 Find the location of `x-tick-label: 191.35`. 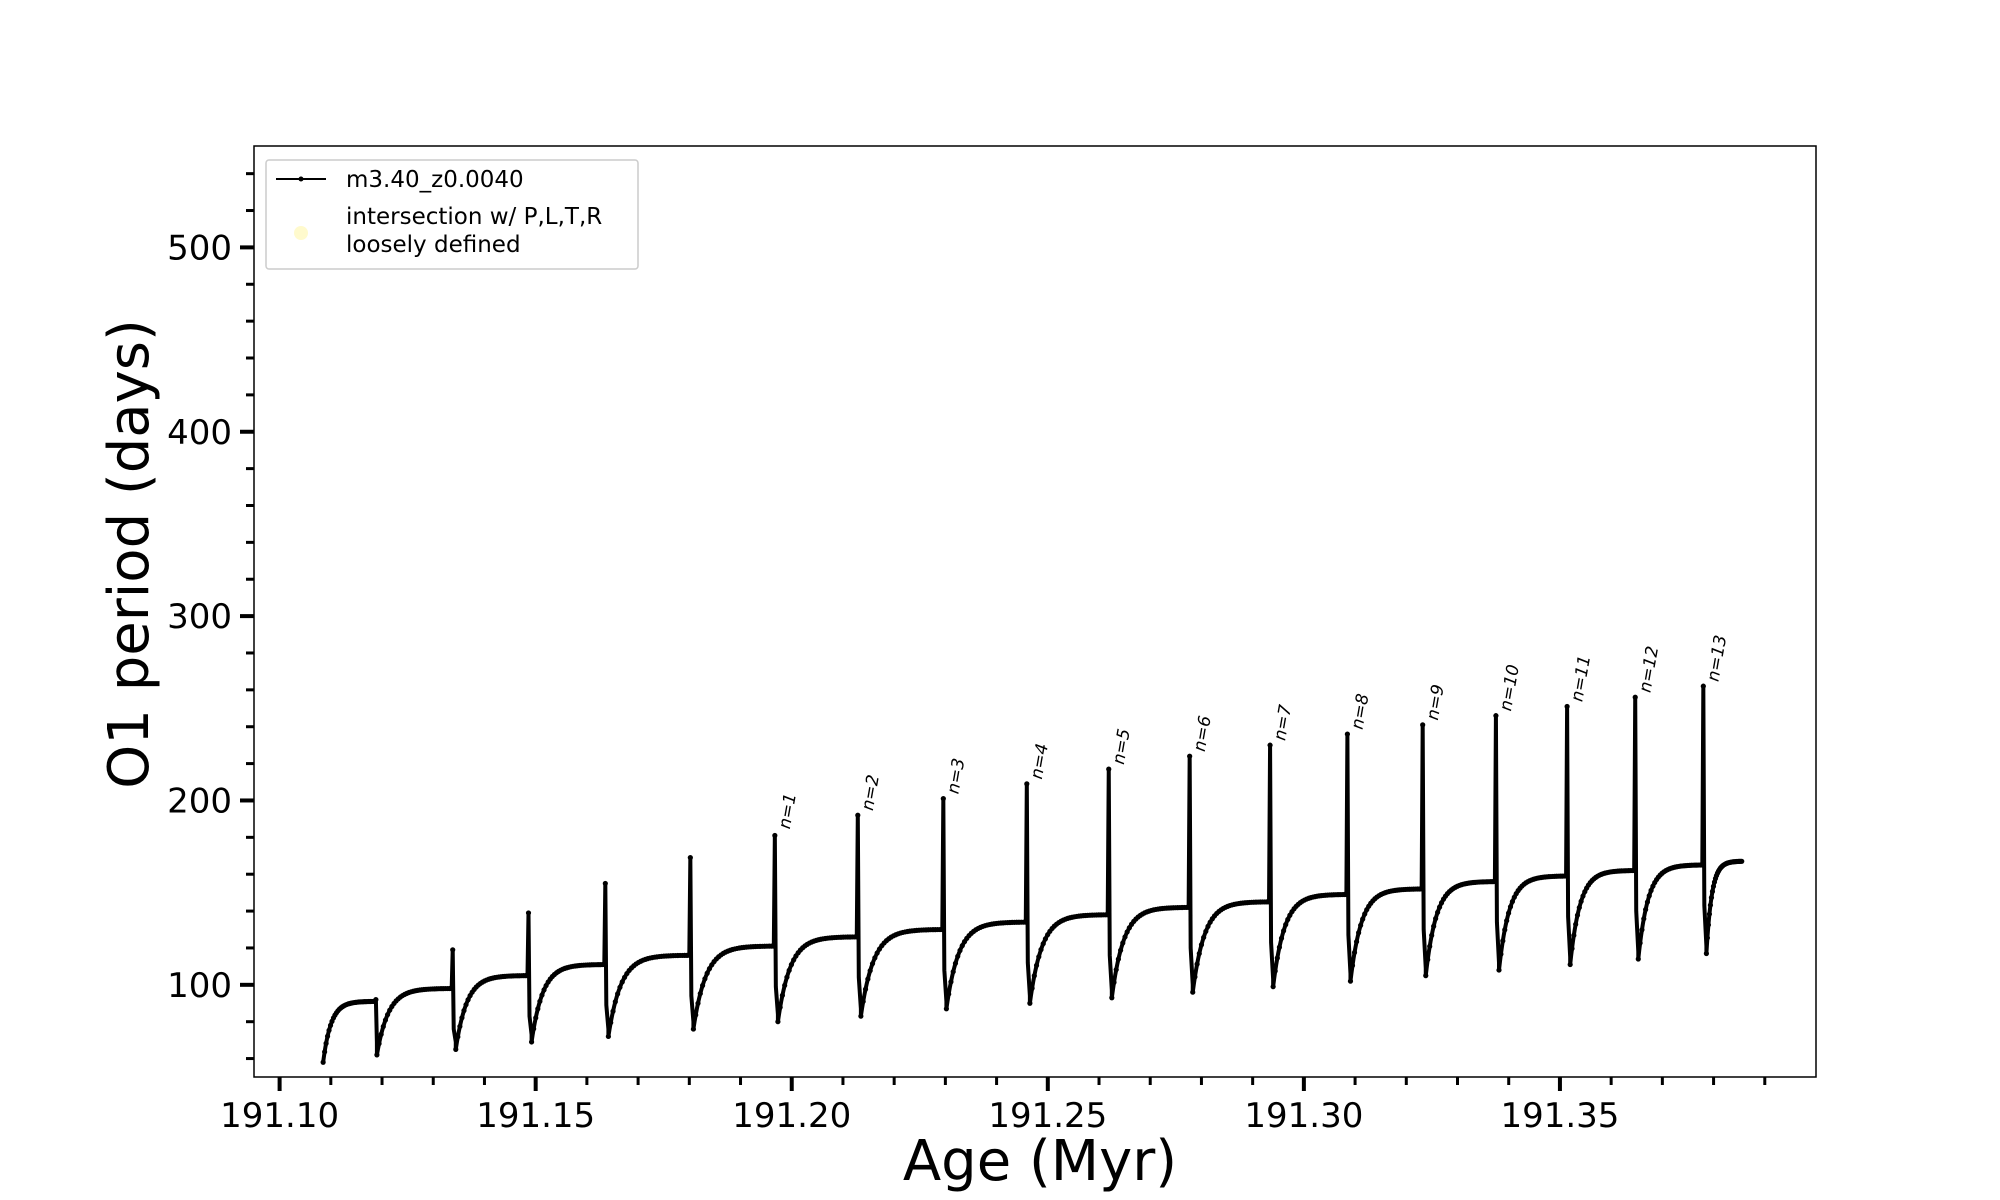

x-tick-label: 191.35 is located at coordinates (1559, 1116).